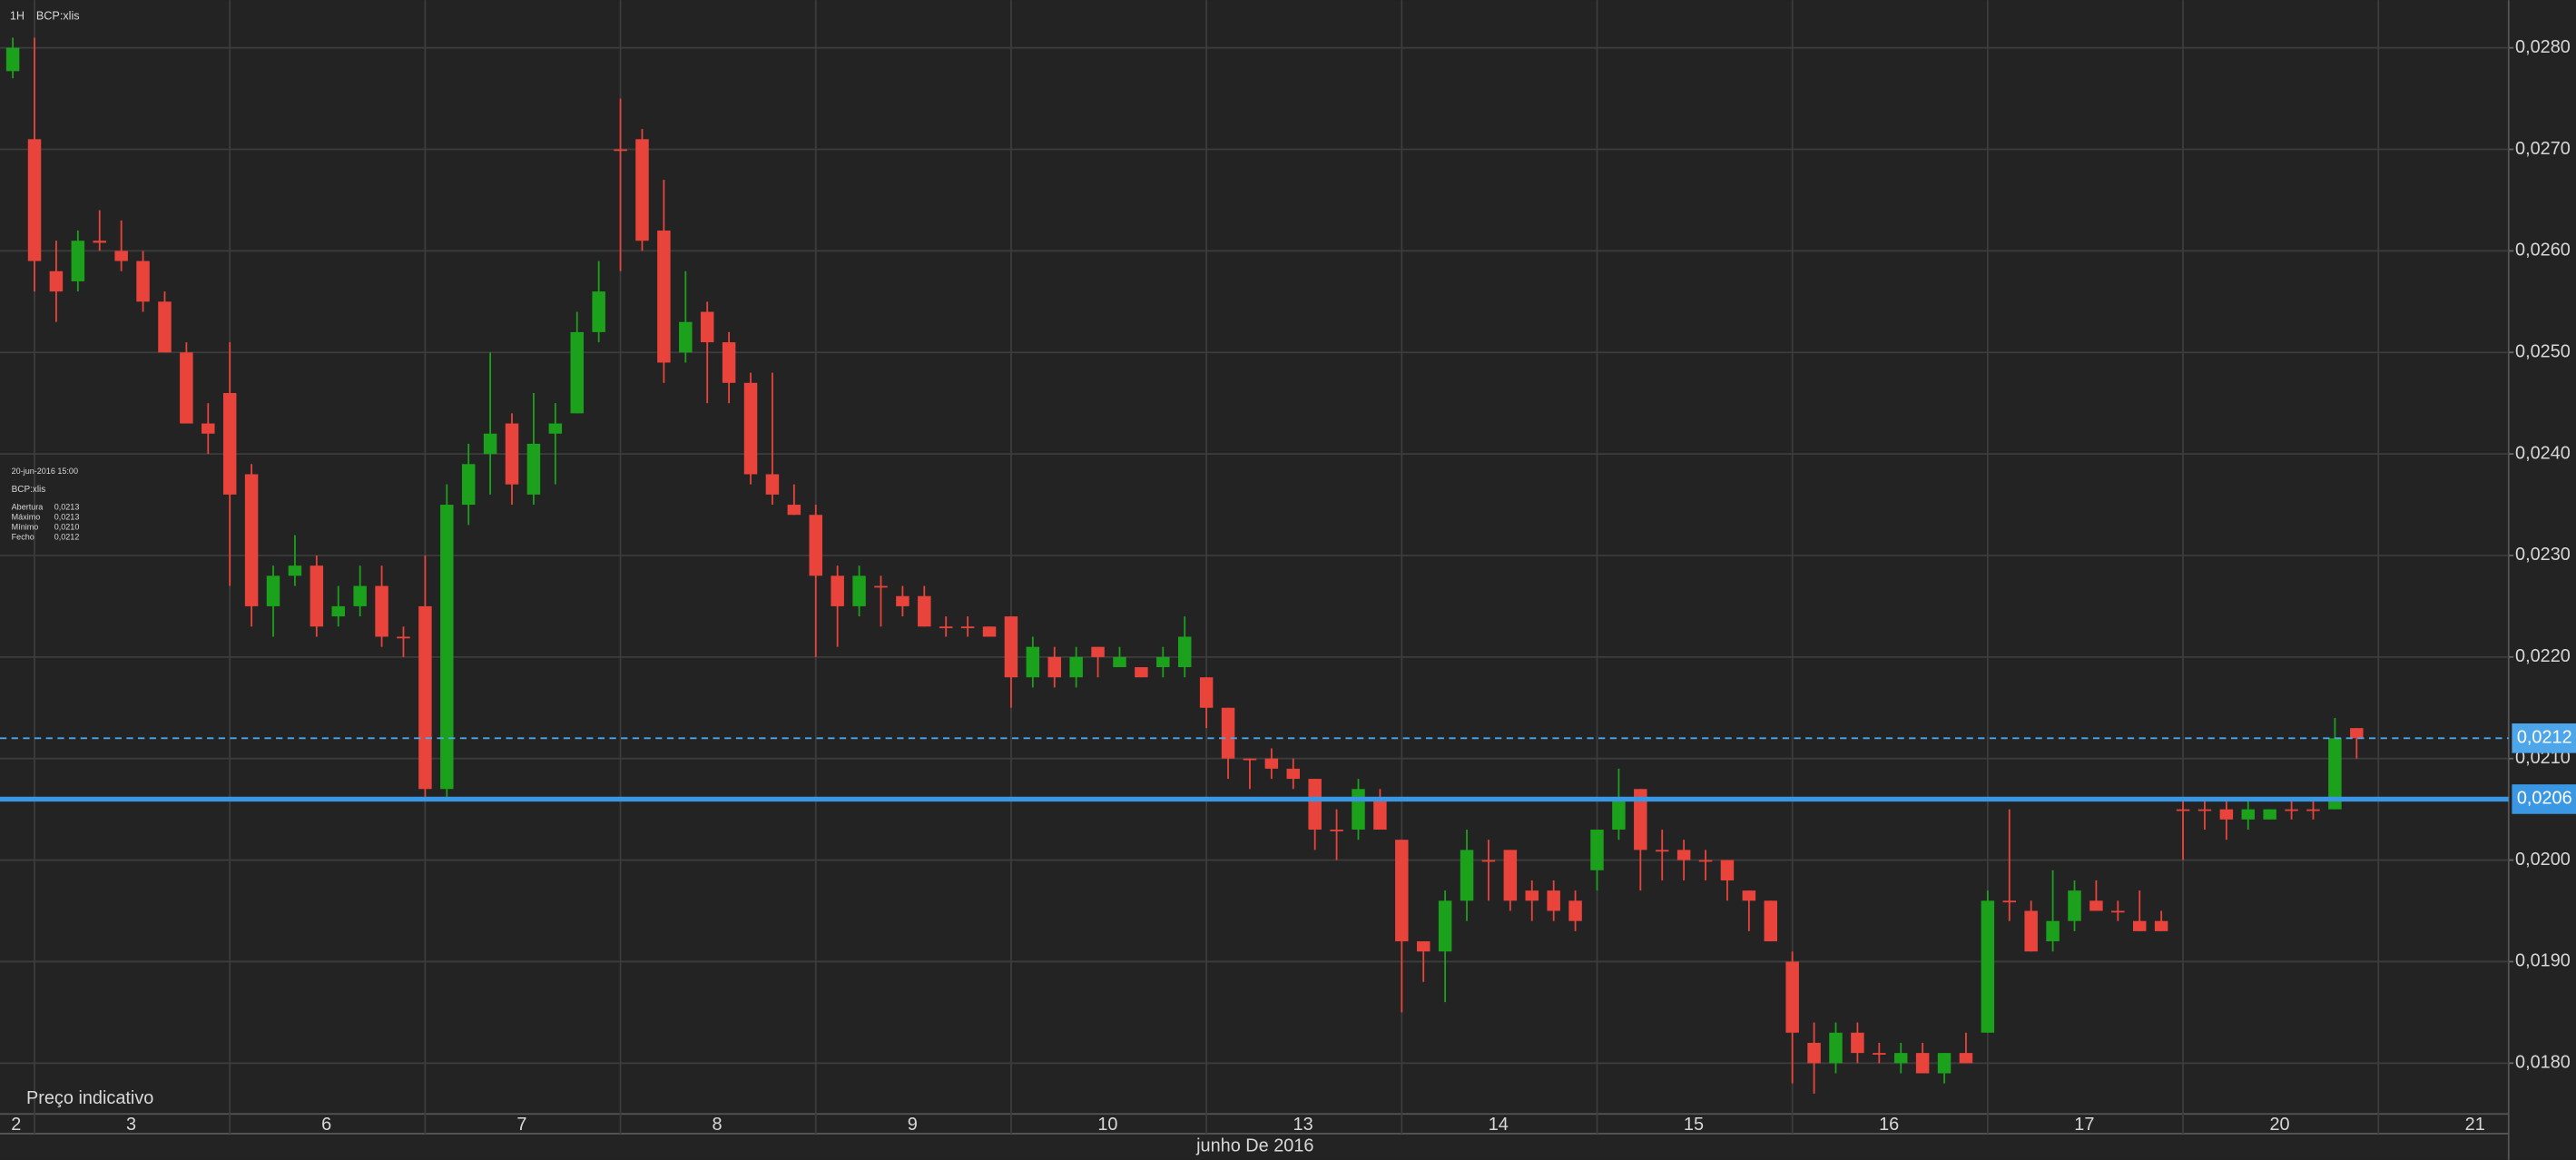  What do you see at coordinates (1254, 1146) in the screenshot?
I see `x-axis-title: junho De 2016` at bounding box center [1254, 1146].